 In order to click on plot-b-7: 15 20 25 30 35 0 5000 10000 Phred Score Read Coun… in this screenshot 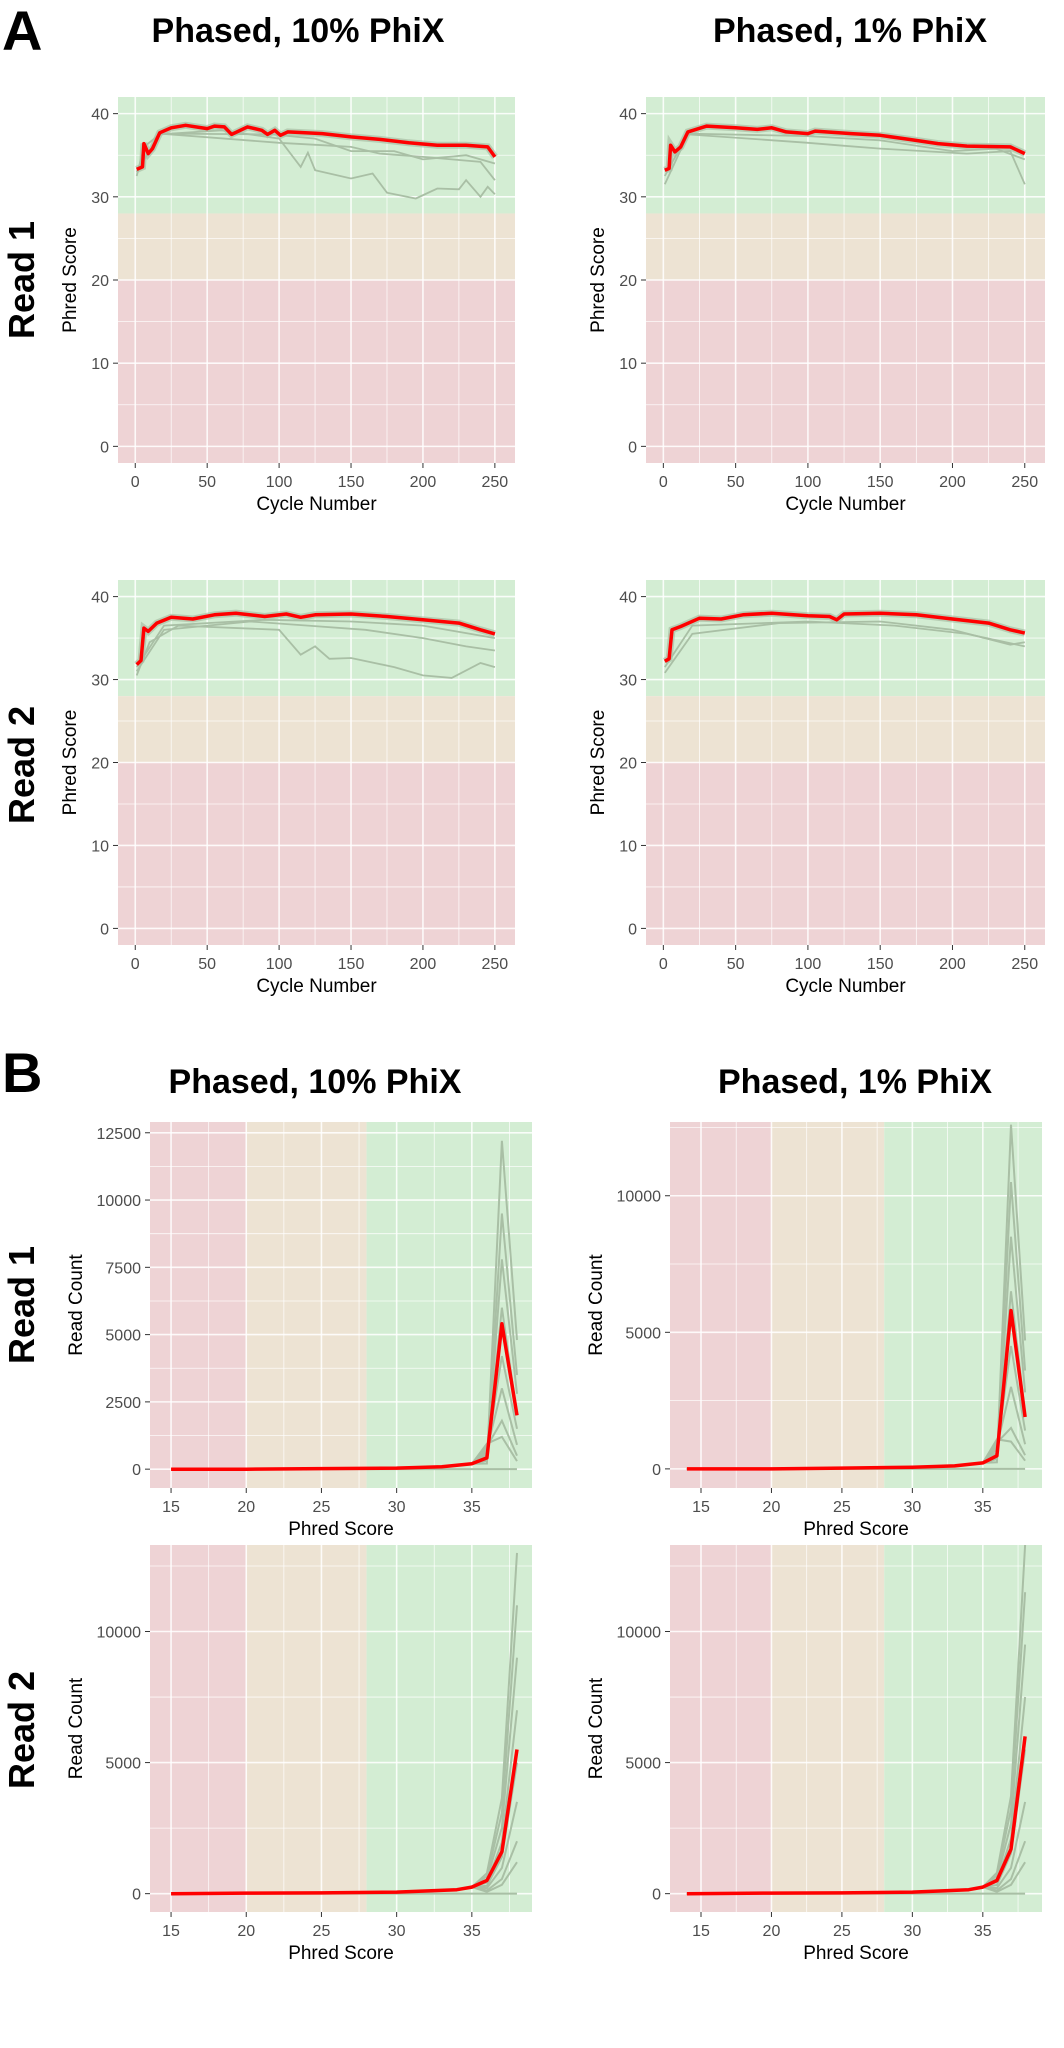, I will do `click(814, 1754)`.